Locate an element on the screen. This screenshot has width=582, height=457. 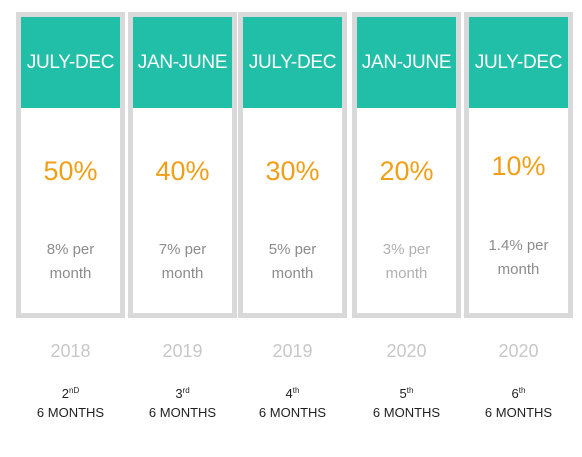
period-card-3: JULY-DEC 30% 5% per month is located at coordinates (292, 165).